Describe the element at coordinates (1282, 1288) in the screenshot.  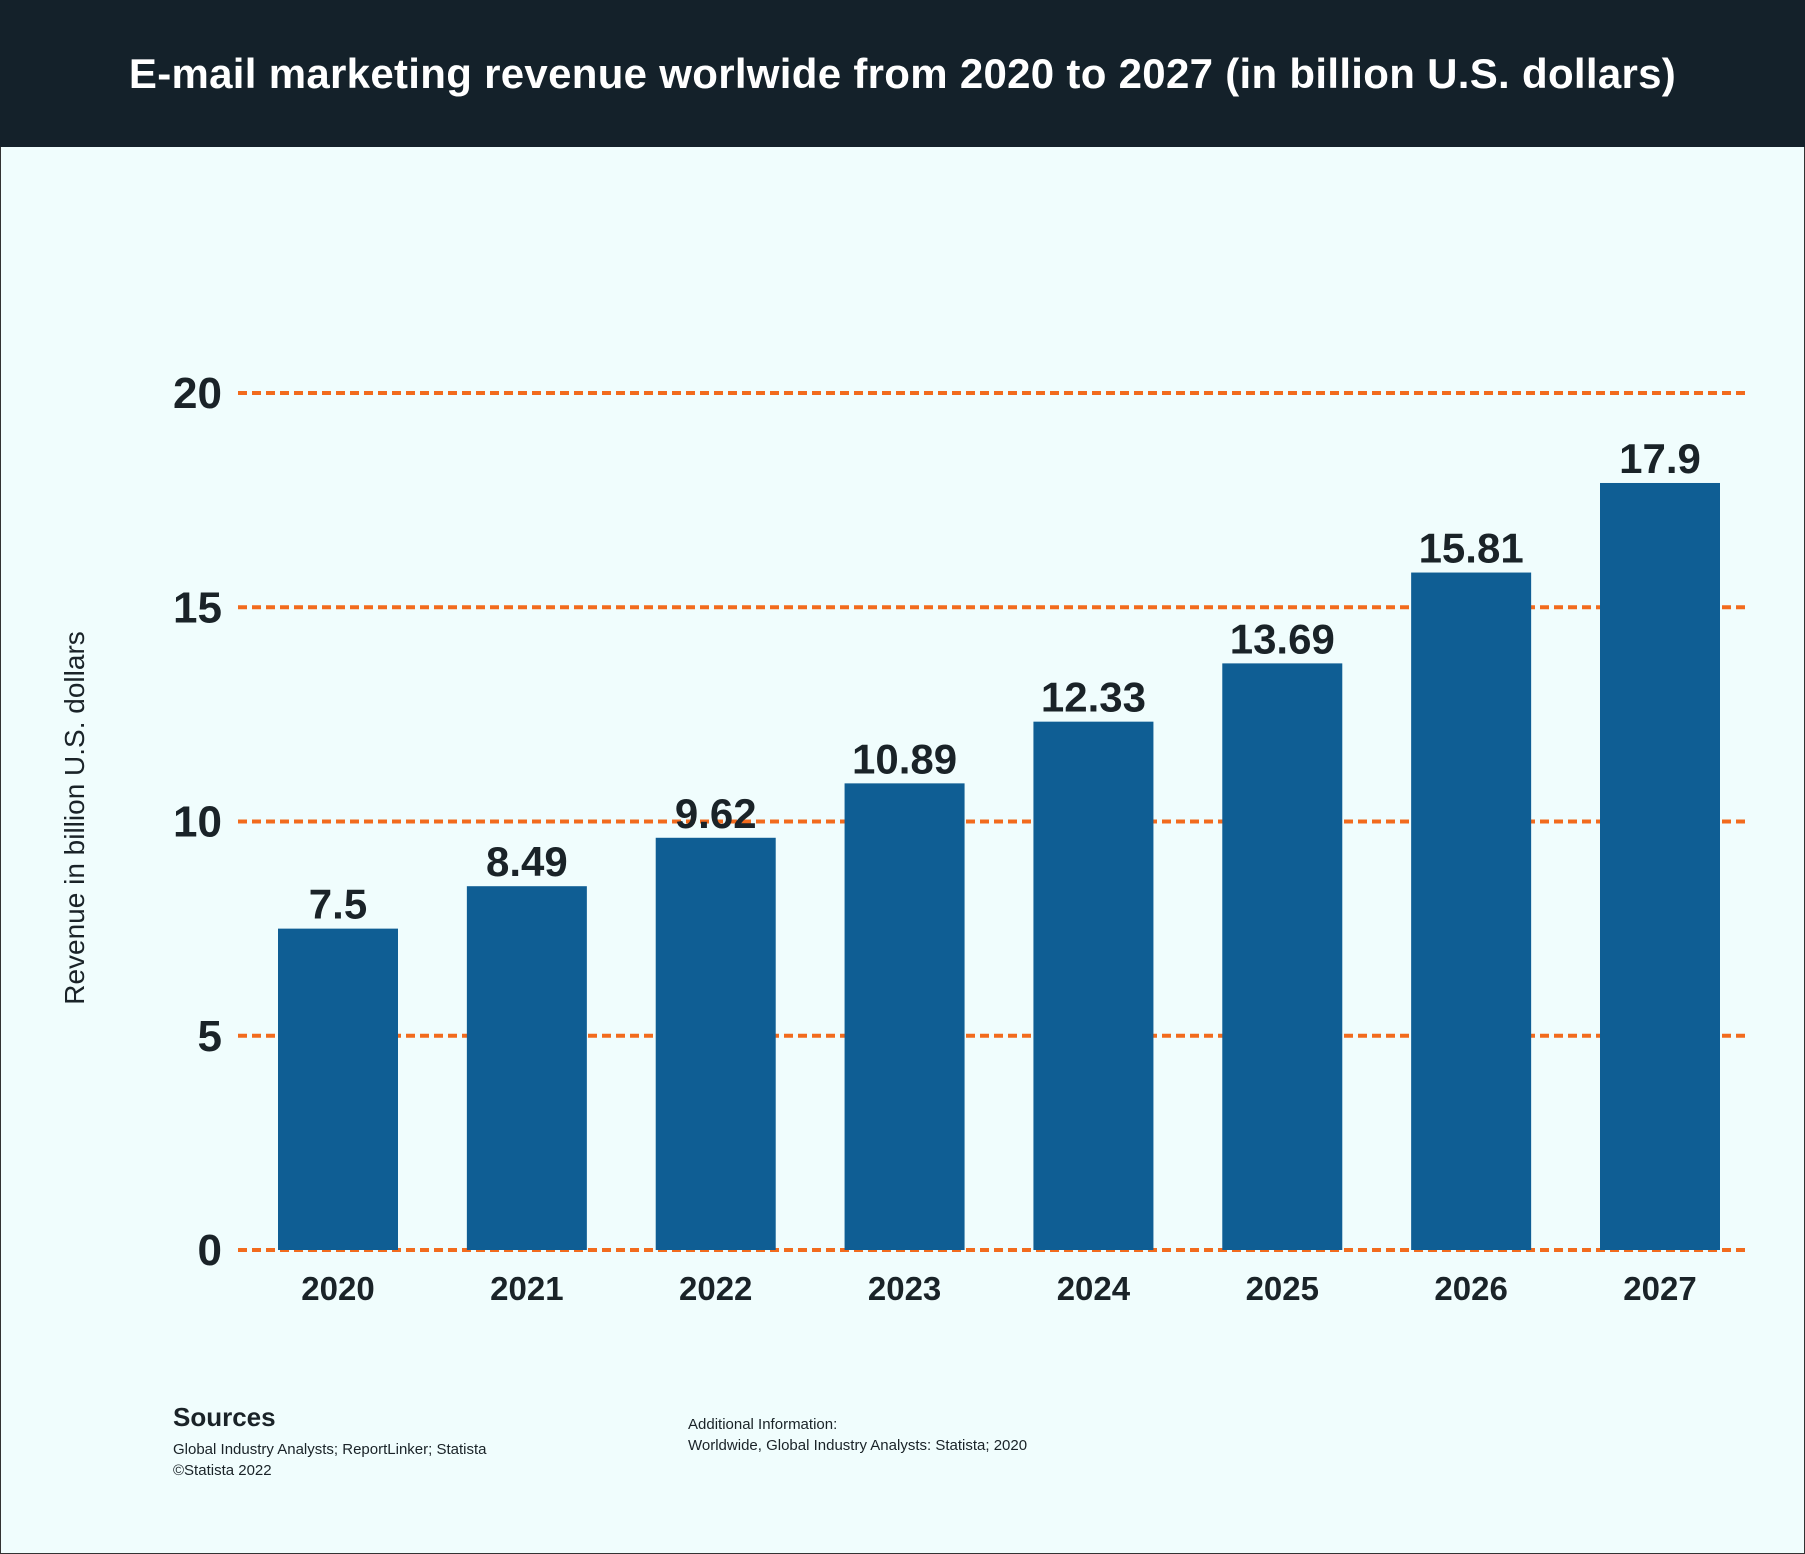
I see `x-tick-label-2025: 2025` at that location.